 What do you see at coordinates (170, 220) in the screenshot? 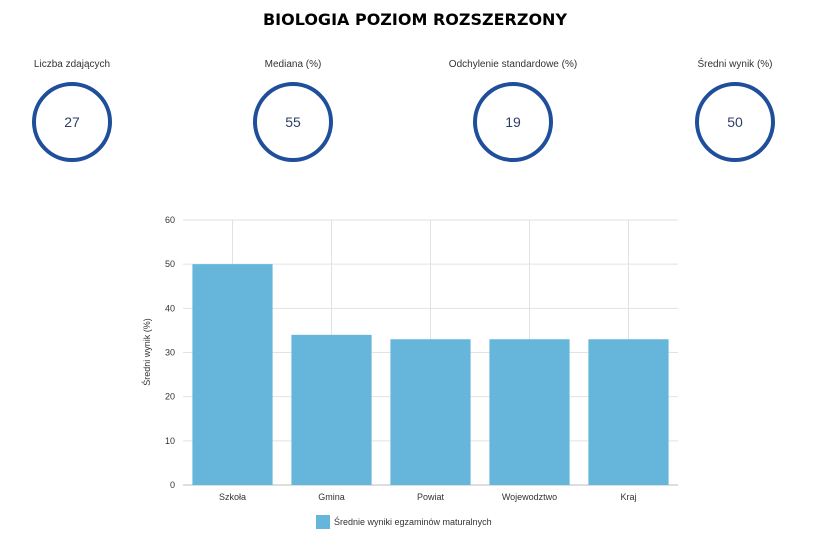
I see `y-tick-label: 60` at bounding box center [170, 220].